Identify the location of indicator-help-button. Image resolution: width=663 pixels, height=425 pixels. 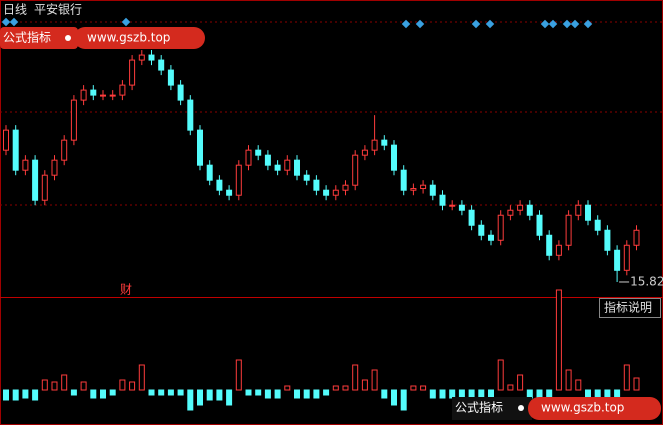
(630, 308).